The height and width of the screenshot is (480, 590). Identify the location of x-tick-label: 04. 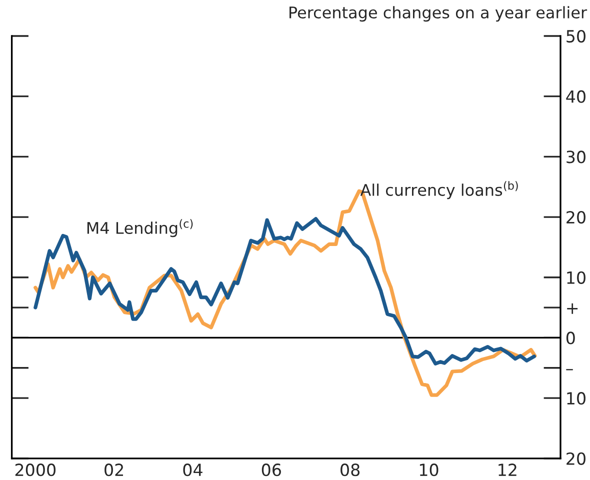
(192, 470).